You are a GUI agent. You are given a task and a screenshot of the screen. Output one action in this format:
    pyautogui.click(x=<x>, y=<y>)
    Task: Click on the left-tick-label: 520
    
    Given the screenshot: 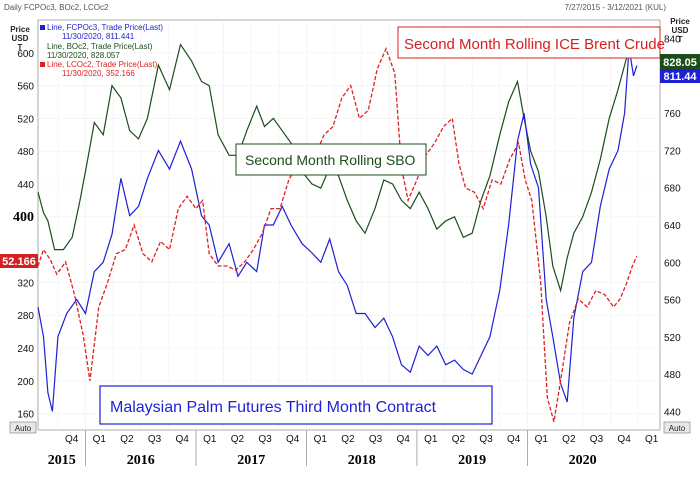 What is the action you would take?
    pyautogui.click(x=25, y=119)
    